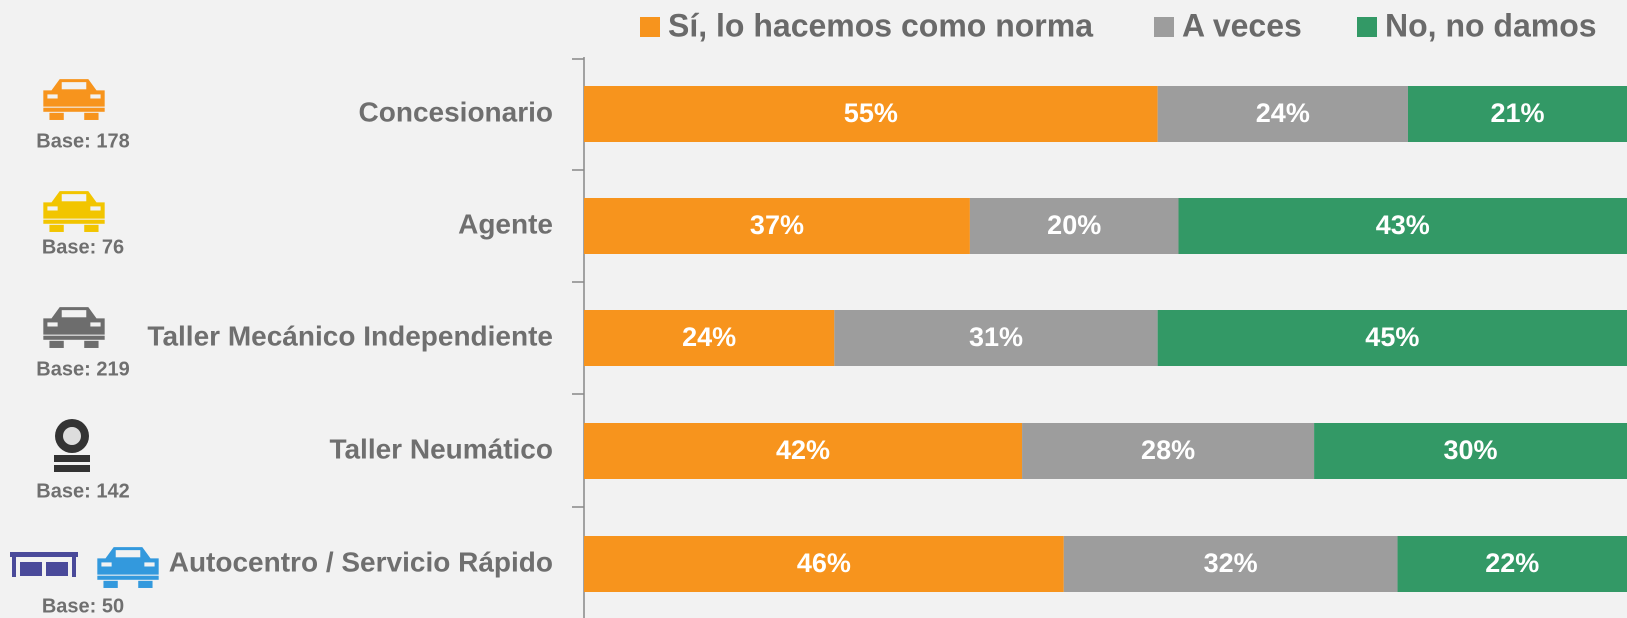 The image size is (1627, 618). What do you see at coordinates (44, 564) in the screenshot?
I see `garage-icon` at bounding box center [44, 564].